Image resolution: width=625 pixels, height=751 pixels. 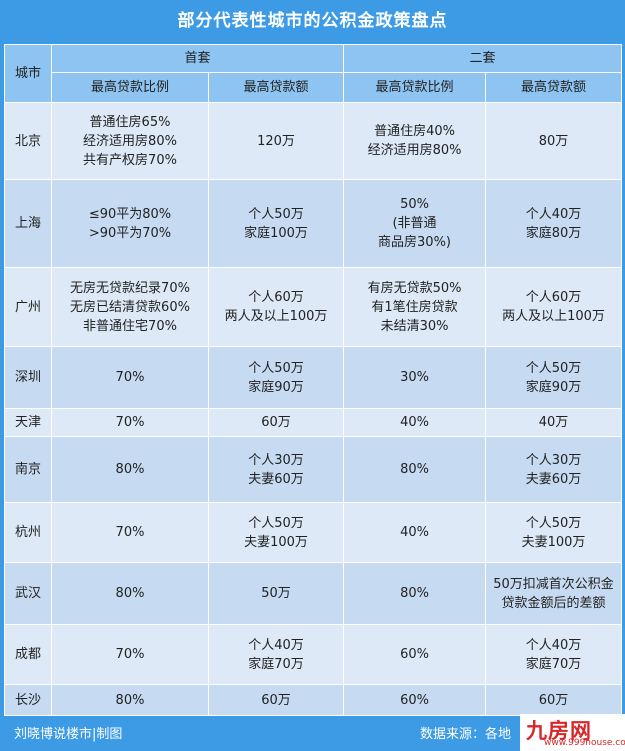 I want to click on header-first-home: 首套, so click(x=197, y=58).